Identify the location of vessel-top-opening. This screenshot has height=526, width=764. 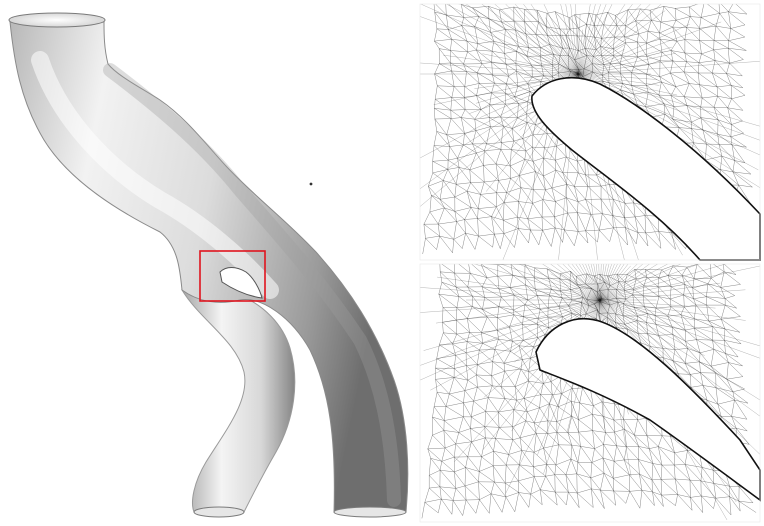
(57, 20).